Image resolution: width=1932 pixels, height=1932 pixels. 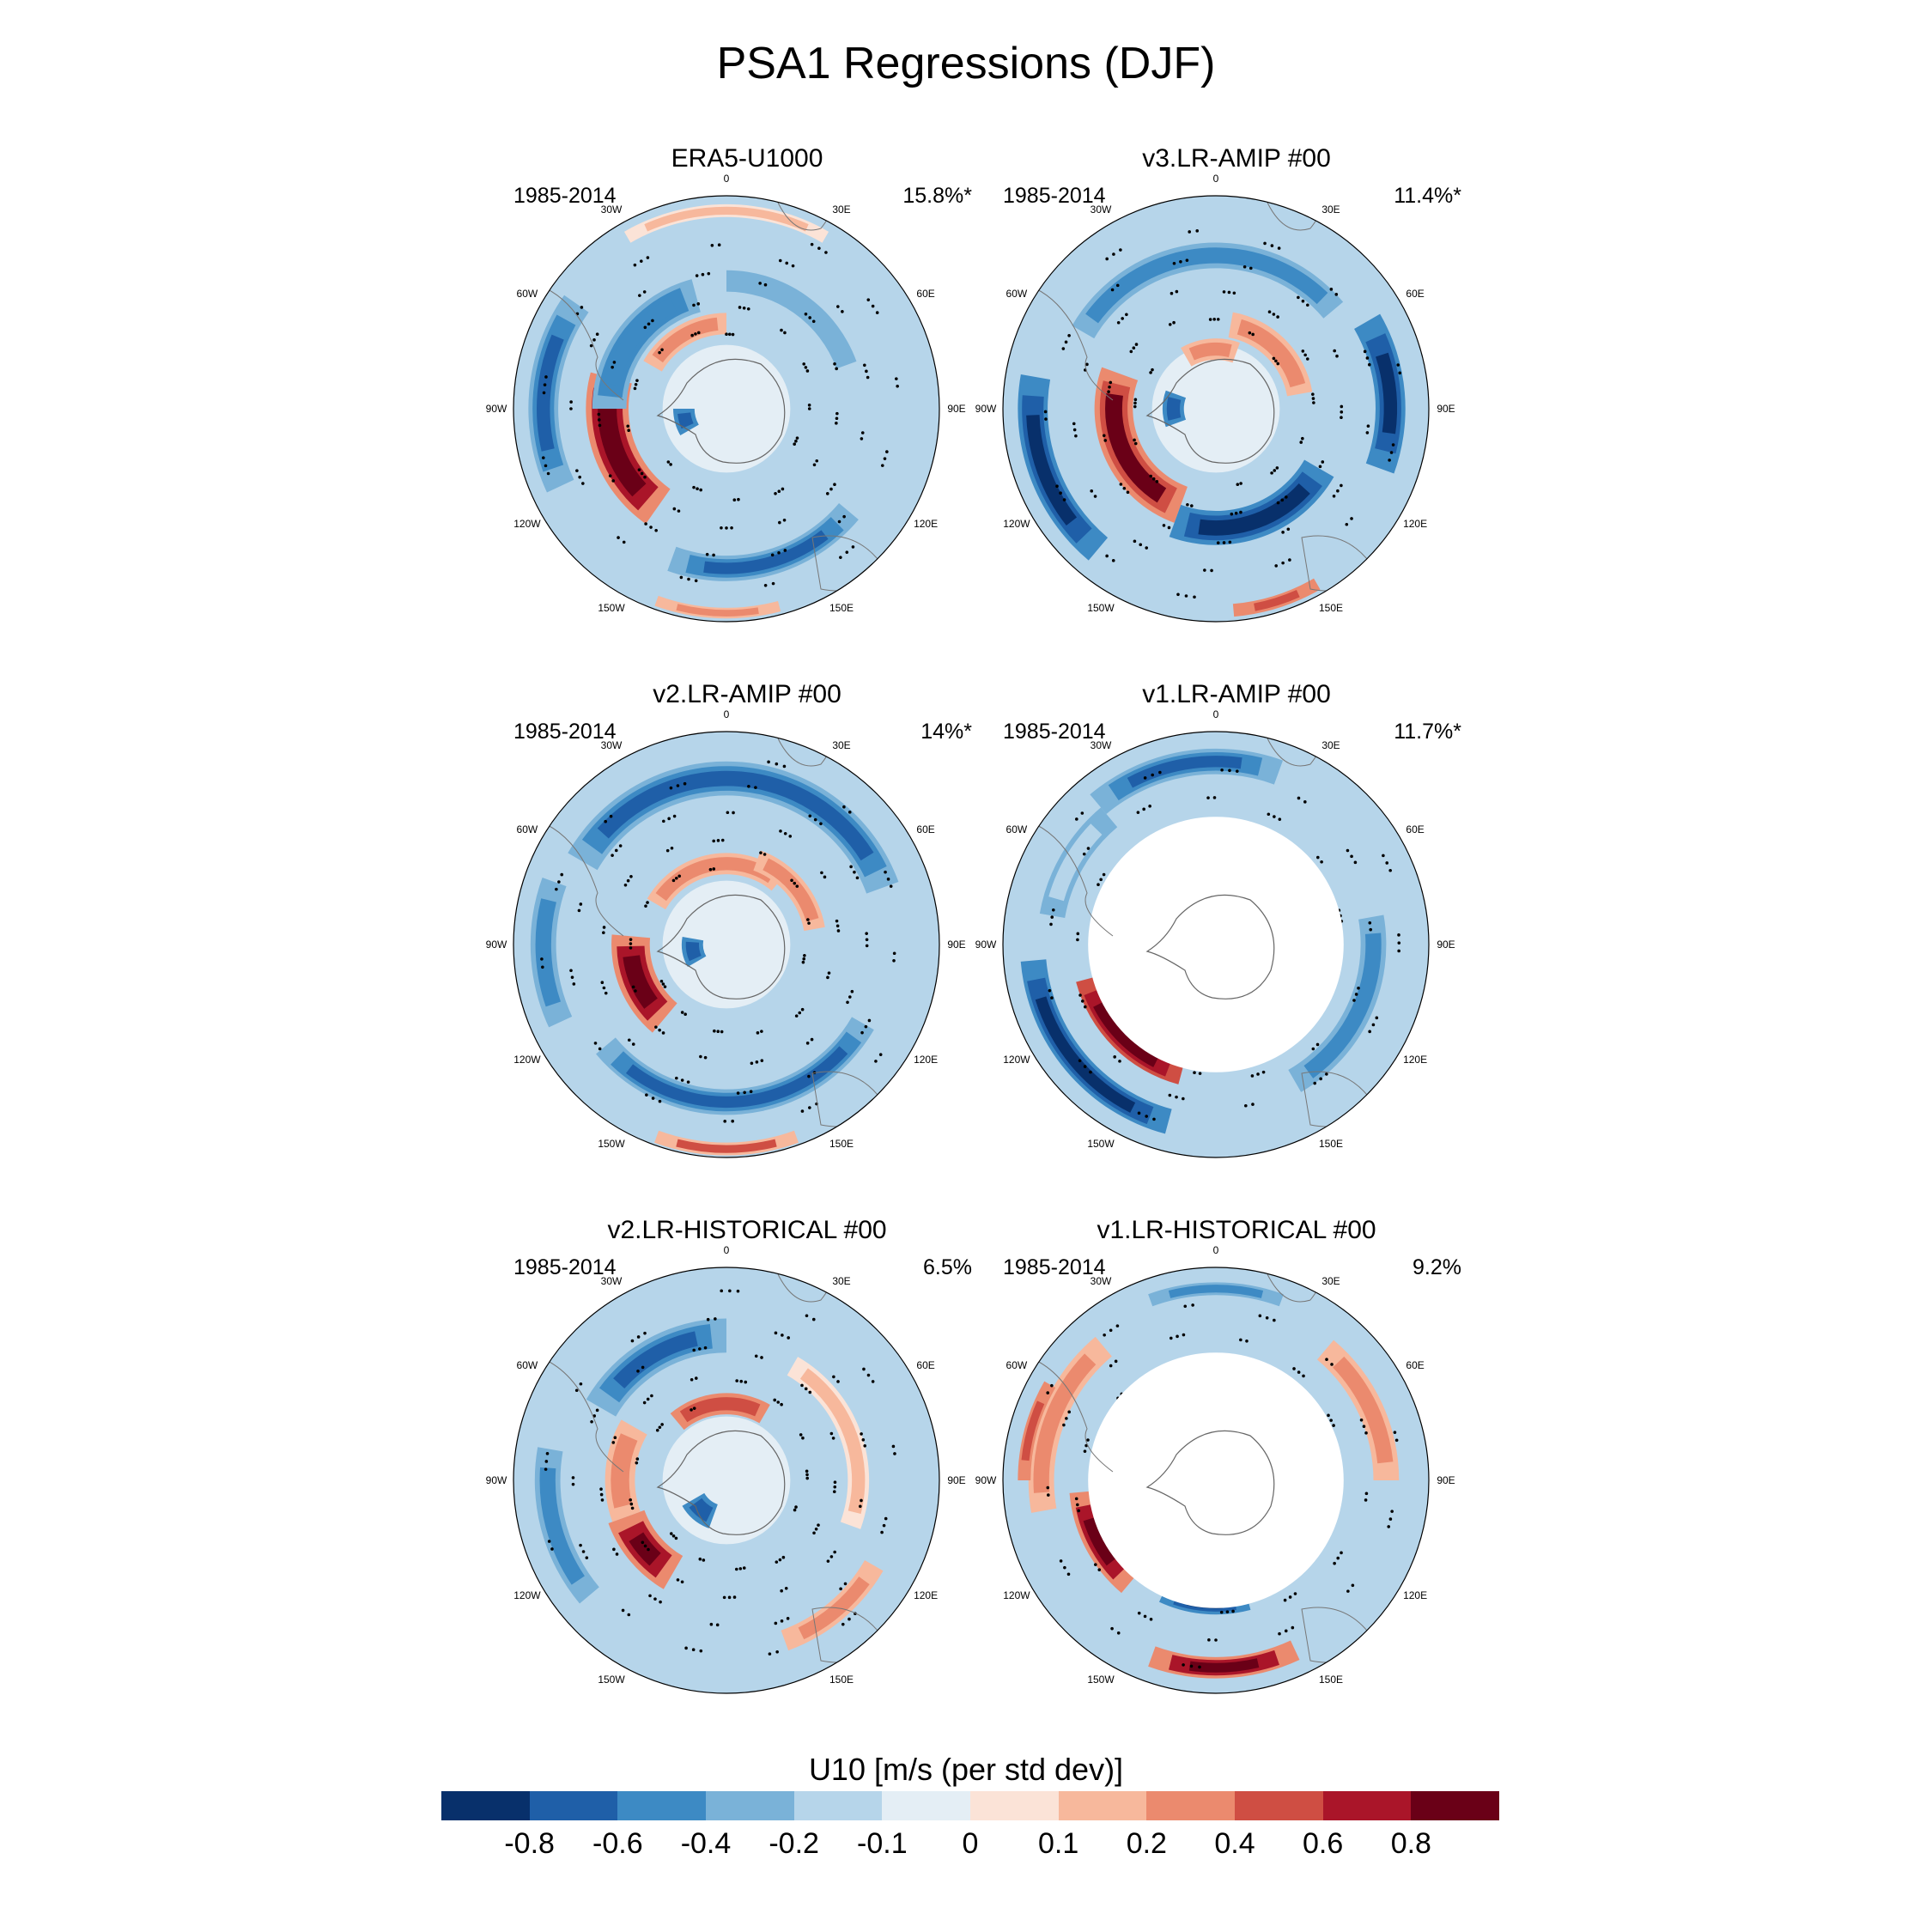 What do you see at coordinates (1427, 196) in the screenshot?
I see `panel-percent-variance: 11.4%*` at bounding box center [1427, 196].